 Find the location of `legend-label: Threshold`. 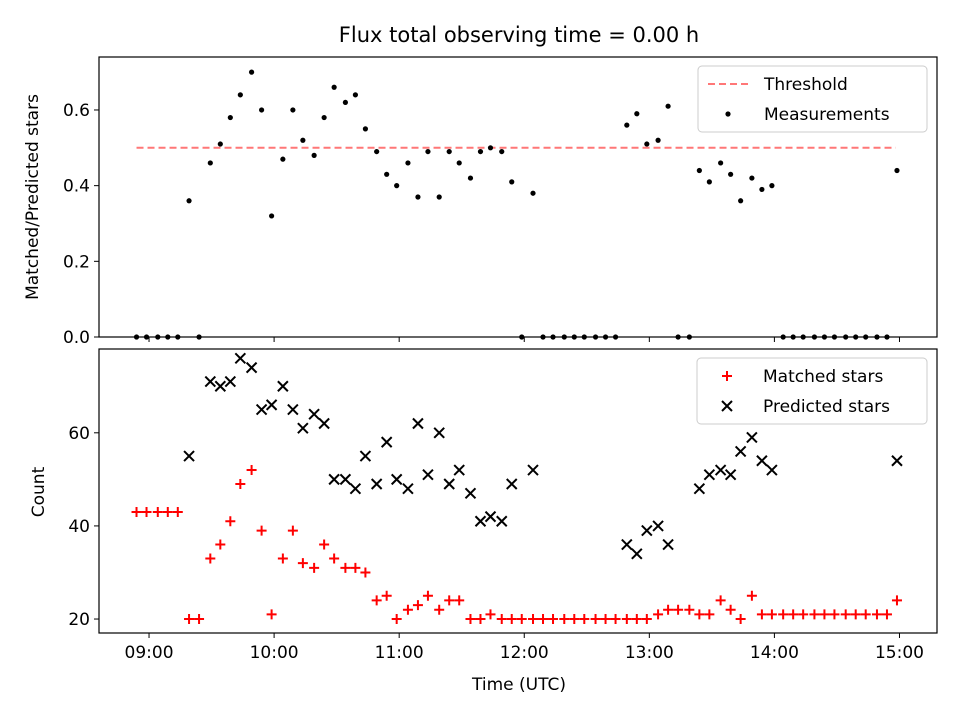

legend-label: Threshold is located at coordinates (805, 85).